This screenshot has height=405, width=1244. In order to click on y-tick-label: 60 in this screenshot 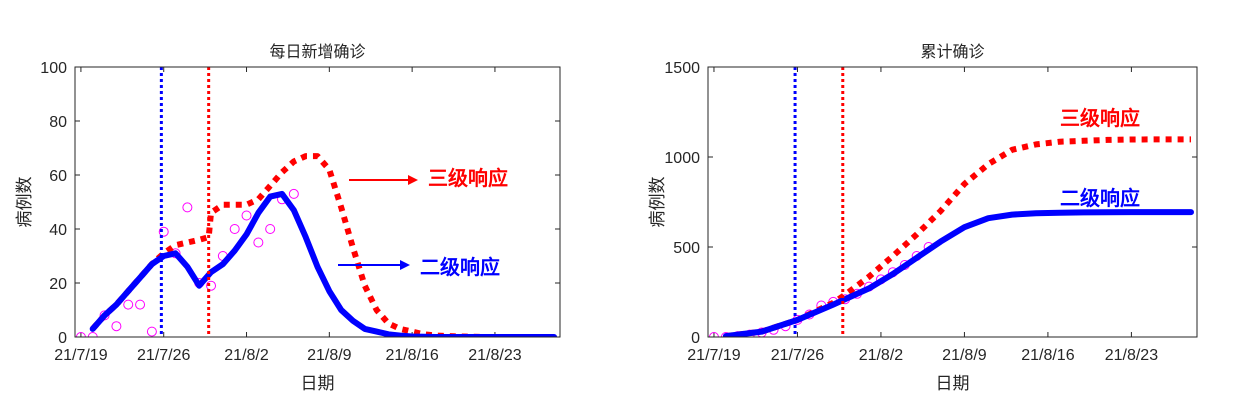, I will do `click(58, 176)`.